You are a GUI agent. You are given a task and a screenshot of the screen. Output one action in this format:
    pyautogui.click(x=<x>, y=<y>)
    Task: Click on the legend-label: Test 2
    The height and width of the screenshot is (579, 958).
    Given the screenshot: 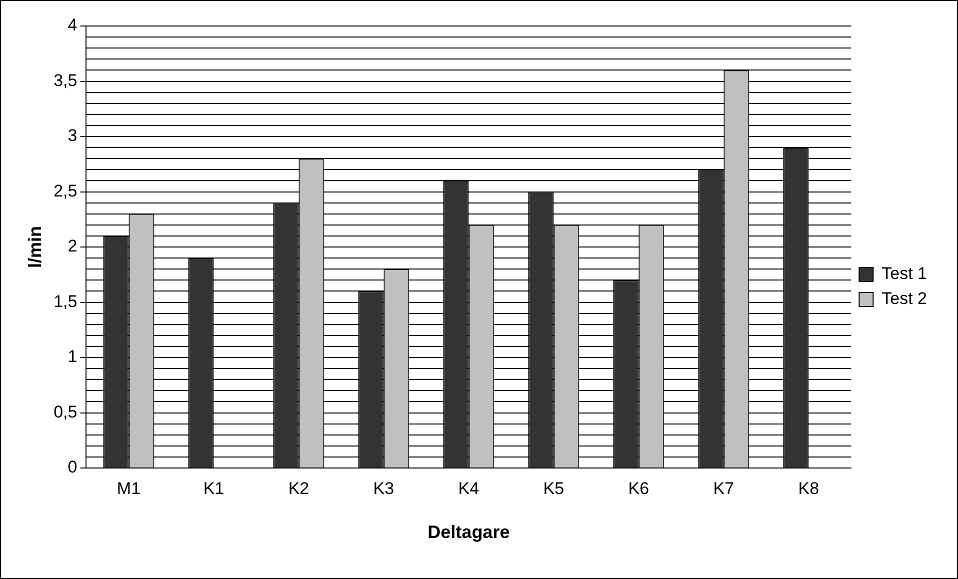 What is the action you would take?
    pyautogui.click(x=905, y=298)
    